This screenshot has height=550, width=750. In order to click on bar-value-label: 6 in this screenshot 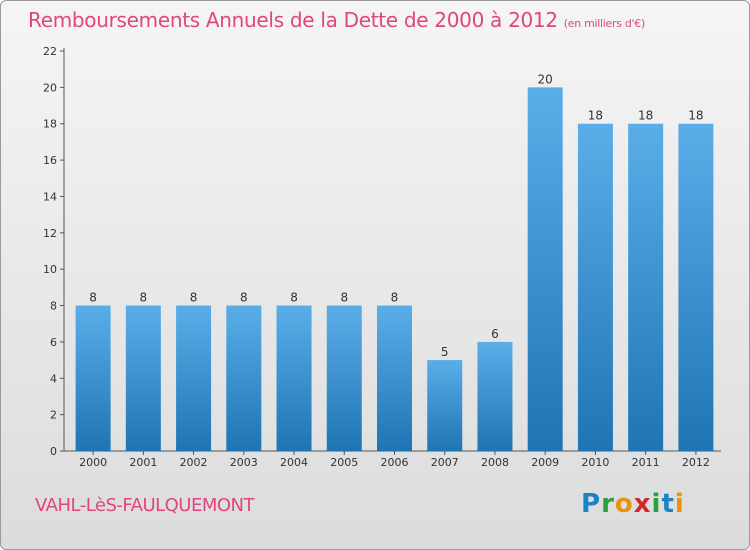, I will do `click(495, 334)`.